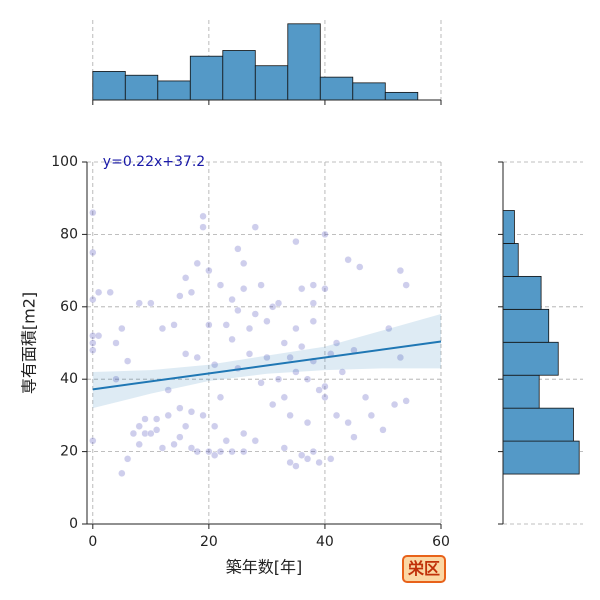 This screenshot has width=600, height=600. What do you see at coordinates (92, 542) in the screenshot?
I see `x-tick-label: 0` at bounding box center [92, 542].